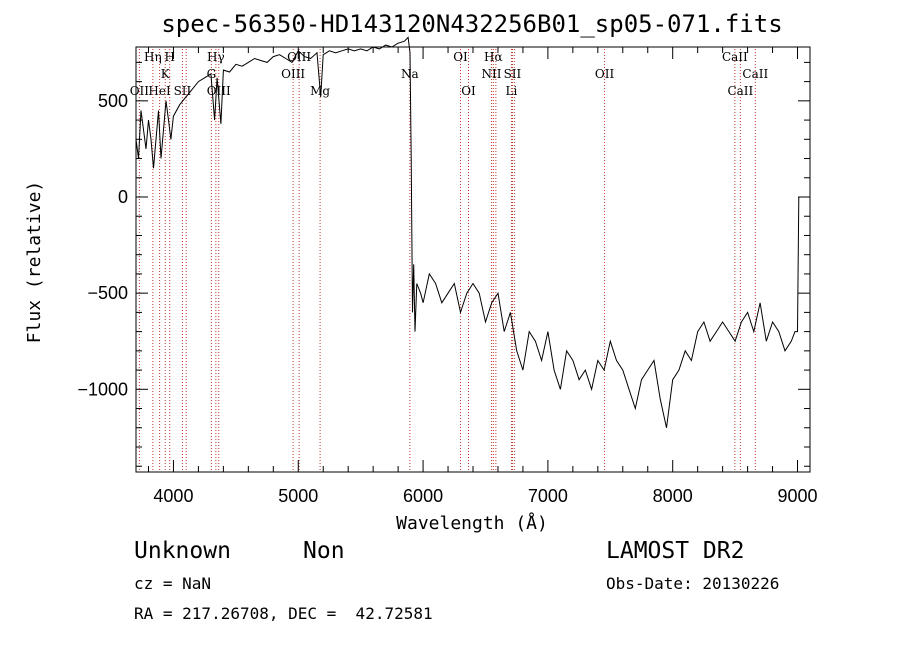 The height and width of the screenshot is (649, 900). Describe the element at coordinates (113, 101) in the screenshot. I see `y-tick-label: 500` at that location.